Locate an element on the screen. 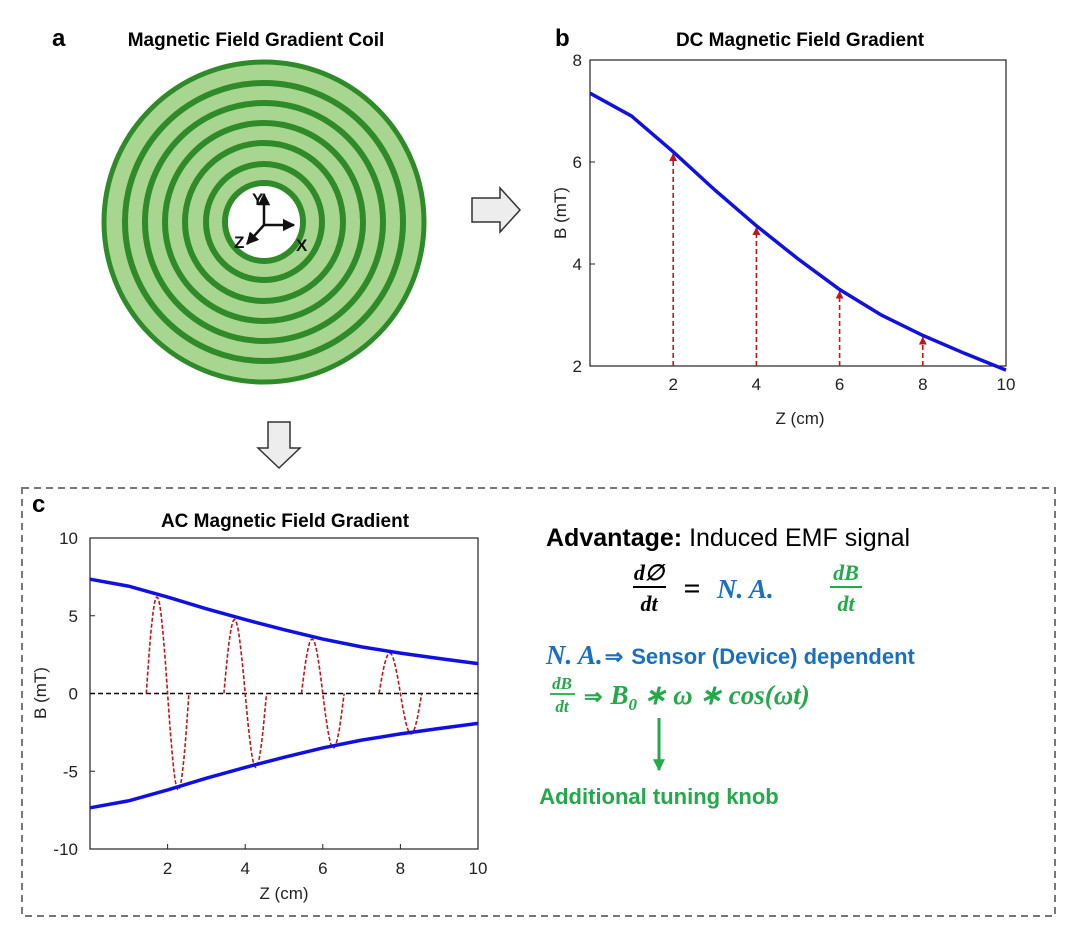  y-tick-label: 2 is located at coordinates (577, 366).